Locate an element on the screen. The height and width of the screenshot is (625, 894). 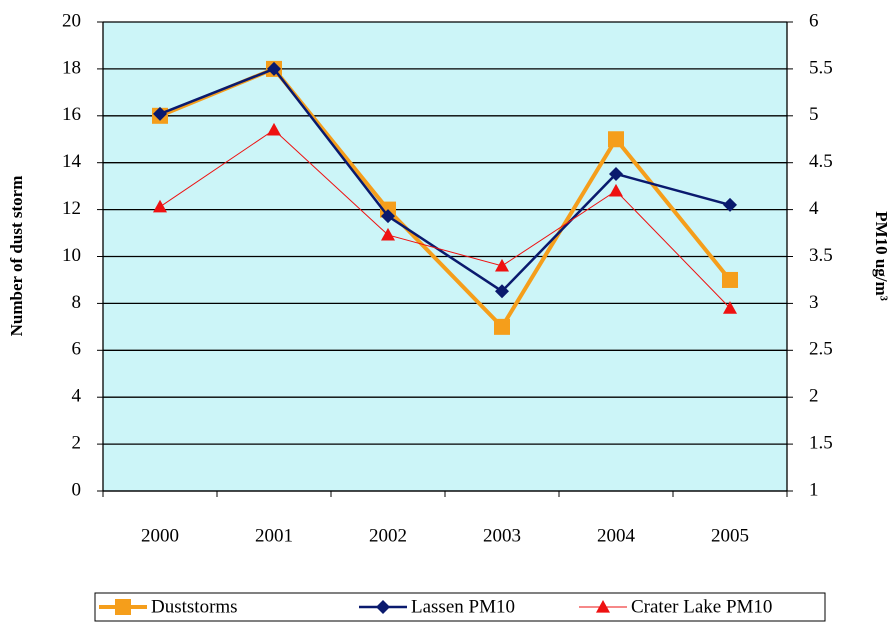
y-tick-label: 14 is located at coordinates (72, 161).